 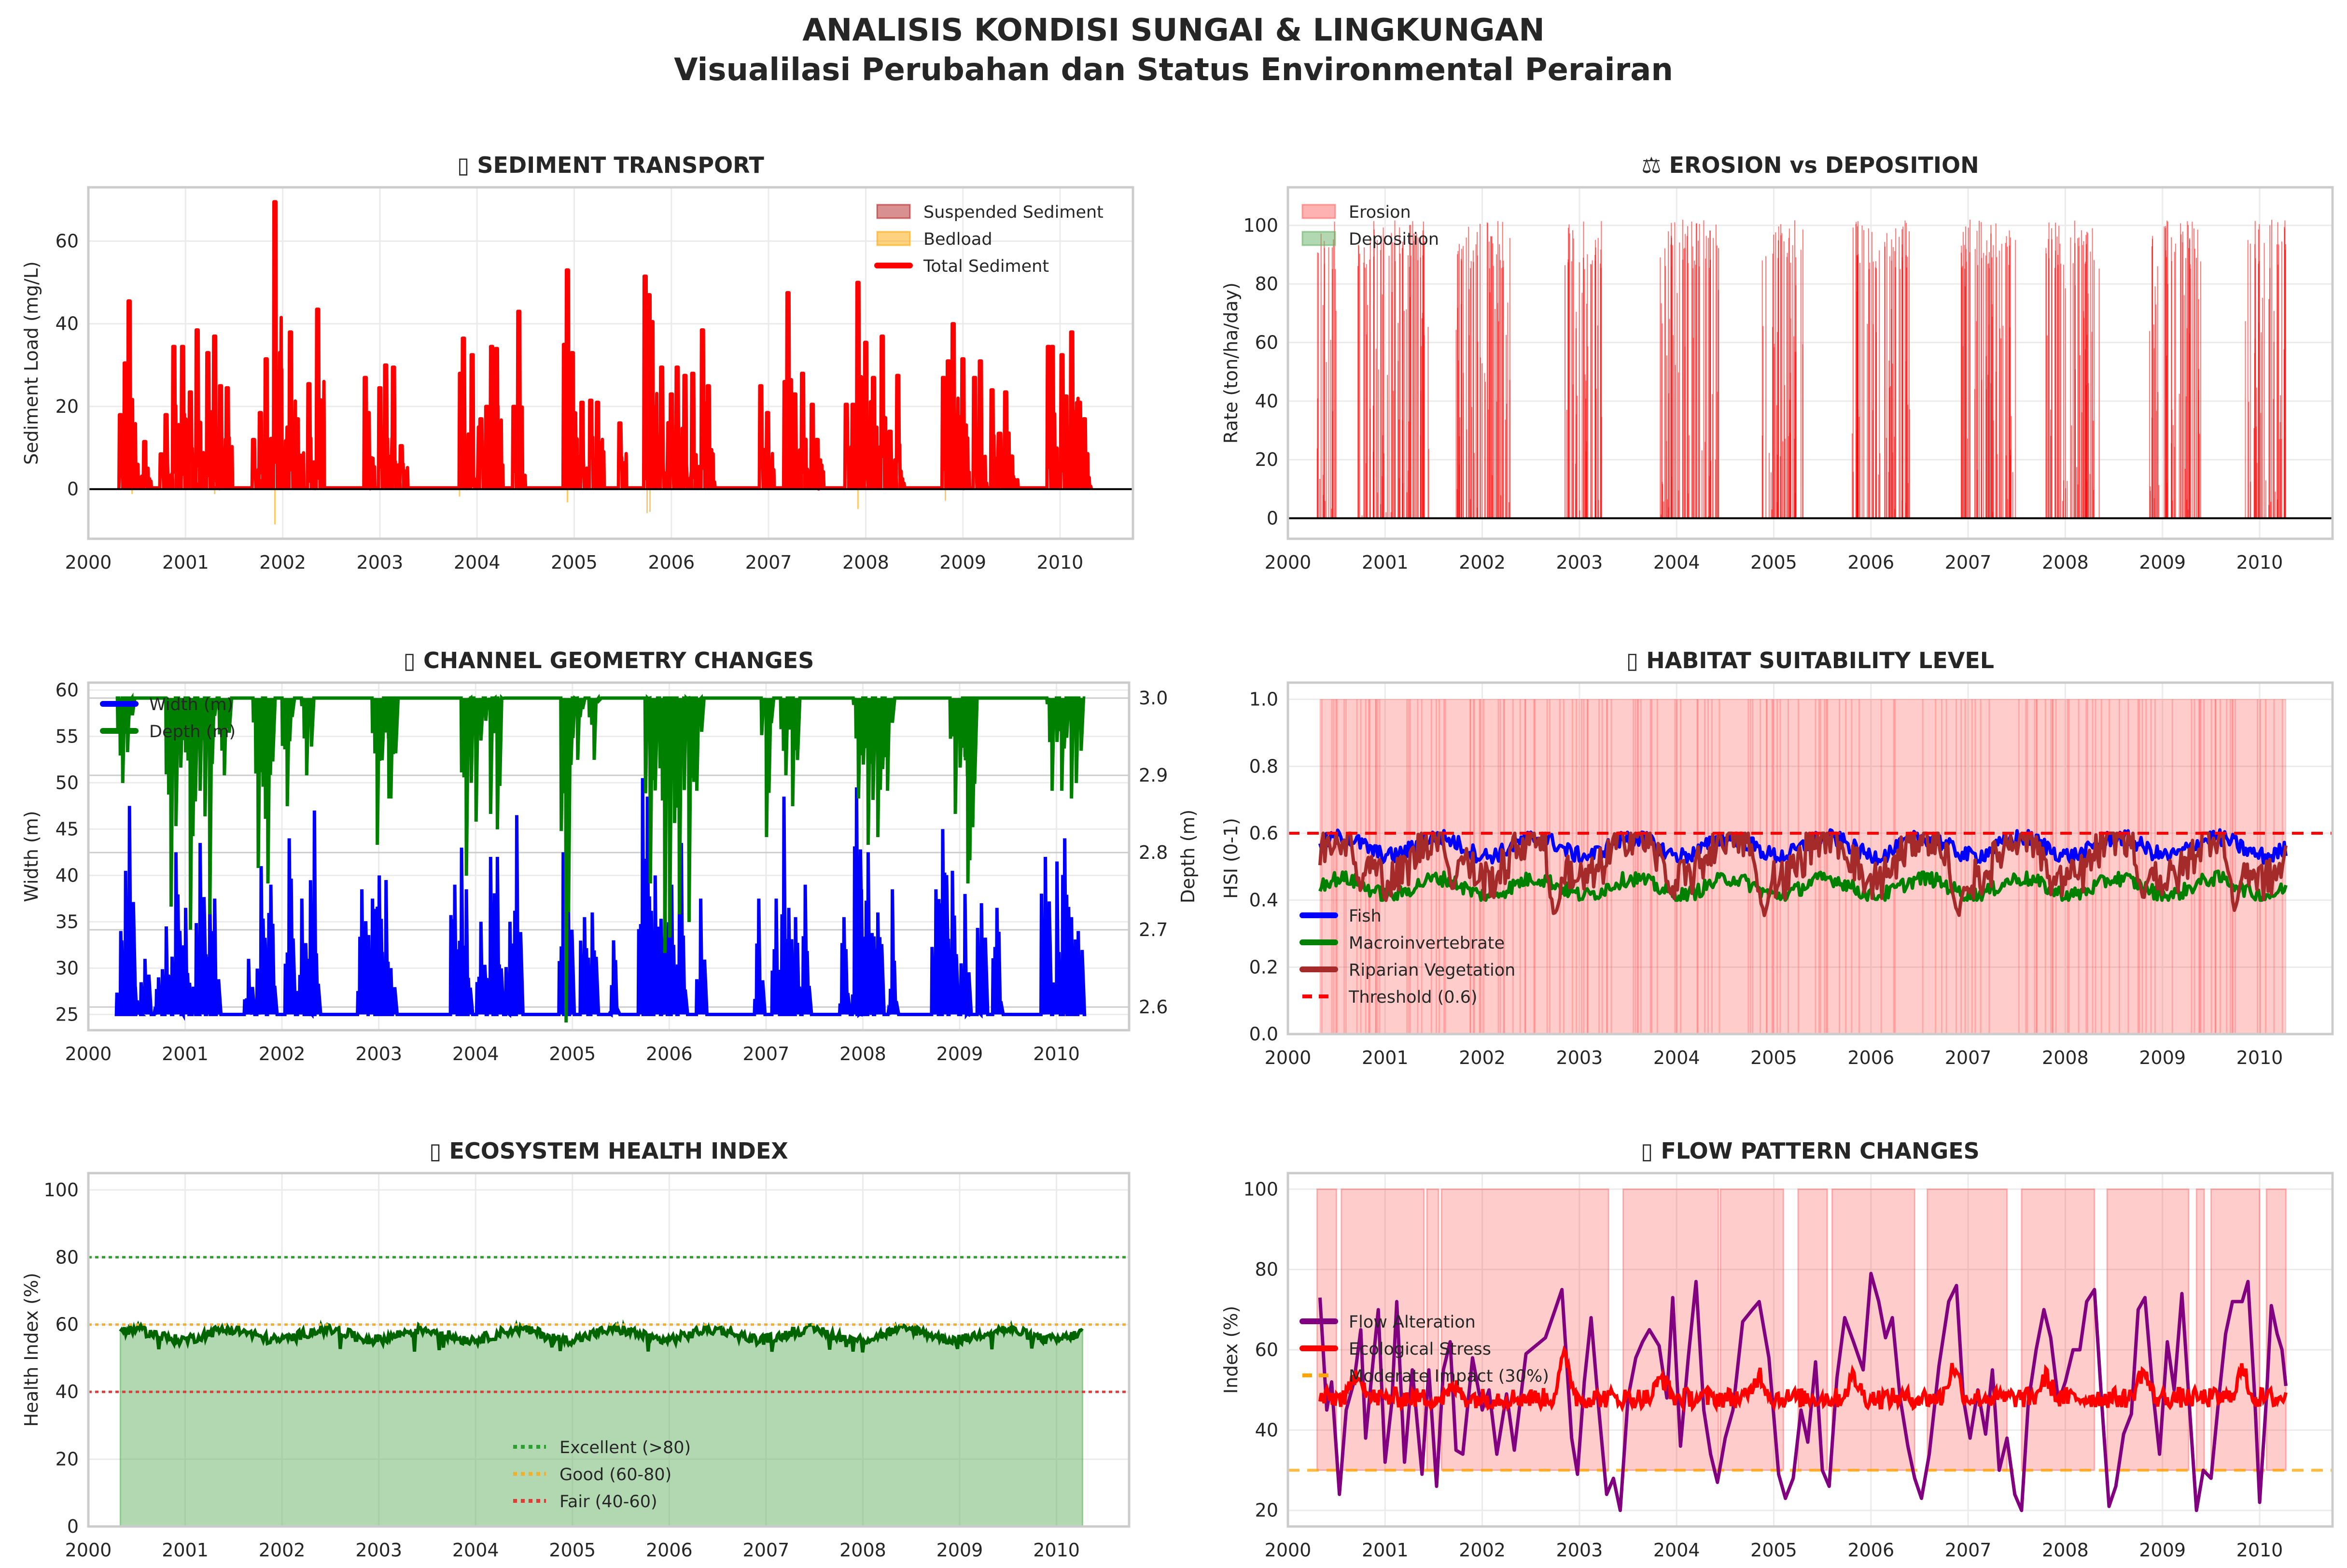 What do you see at coordinates (1370, 226) in the screenshot?
I see `legend: Erosion Deposition` at bounding box center [1370, 226].